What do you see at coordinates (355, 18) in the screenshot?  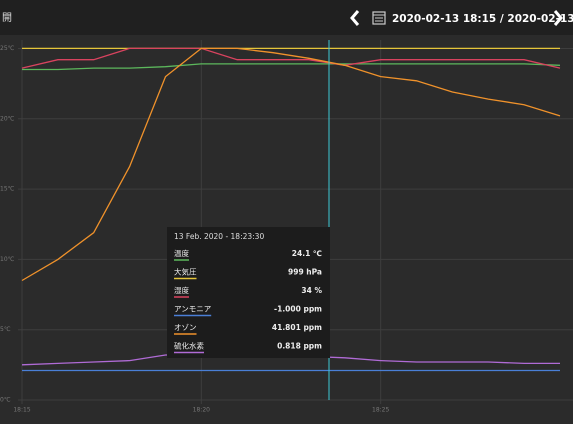 I see `prev-button` at bounding box center [355, 18].